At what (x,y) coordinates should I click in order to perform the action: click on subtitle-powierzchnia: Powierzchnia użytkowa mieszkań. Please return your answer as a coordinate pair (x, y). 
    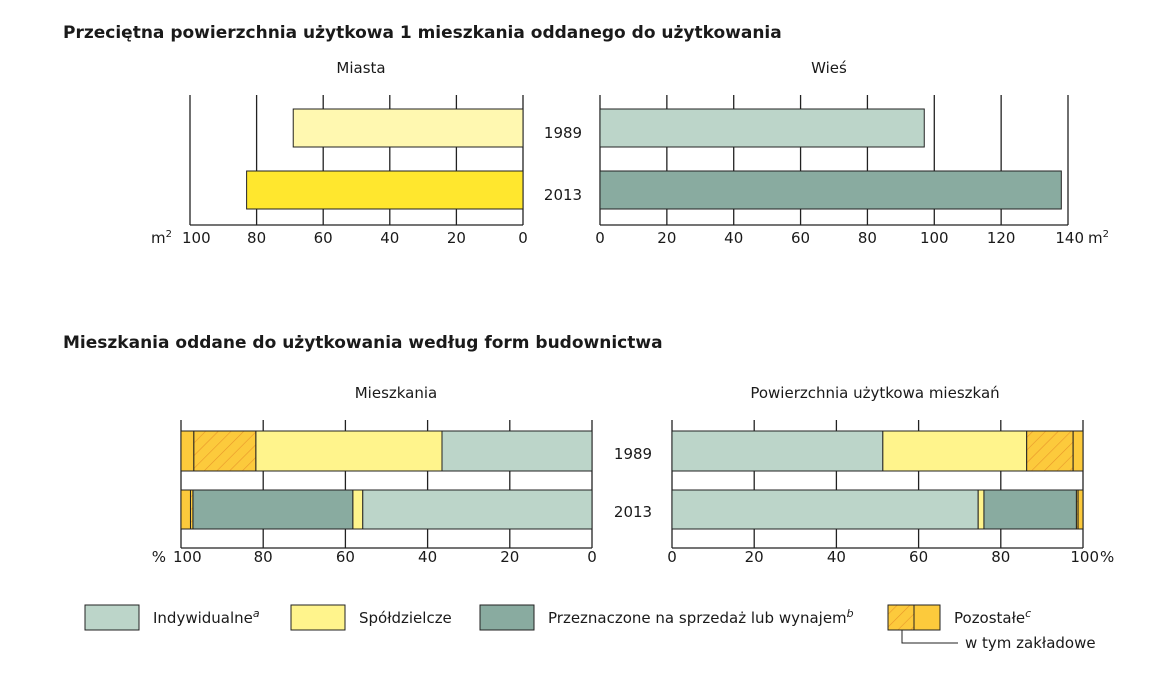
    Looking at the image, I should click on (874, 393).